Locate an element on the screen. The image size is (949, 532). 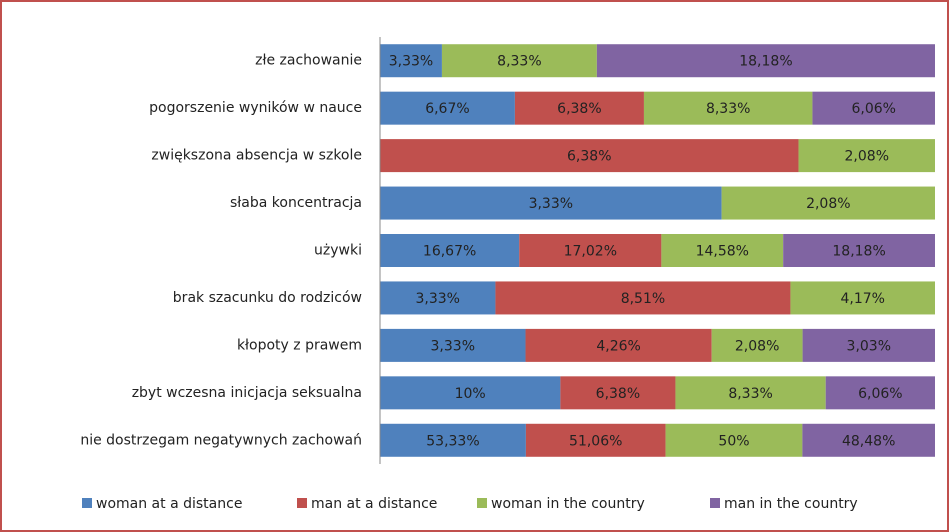
data-label: 8,51% is located at coordinates (643, 299).